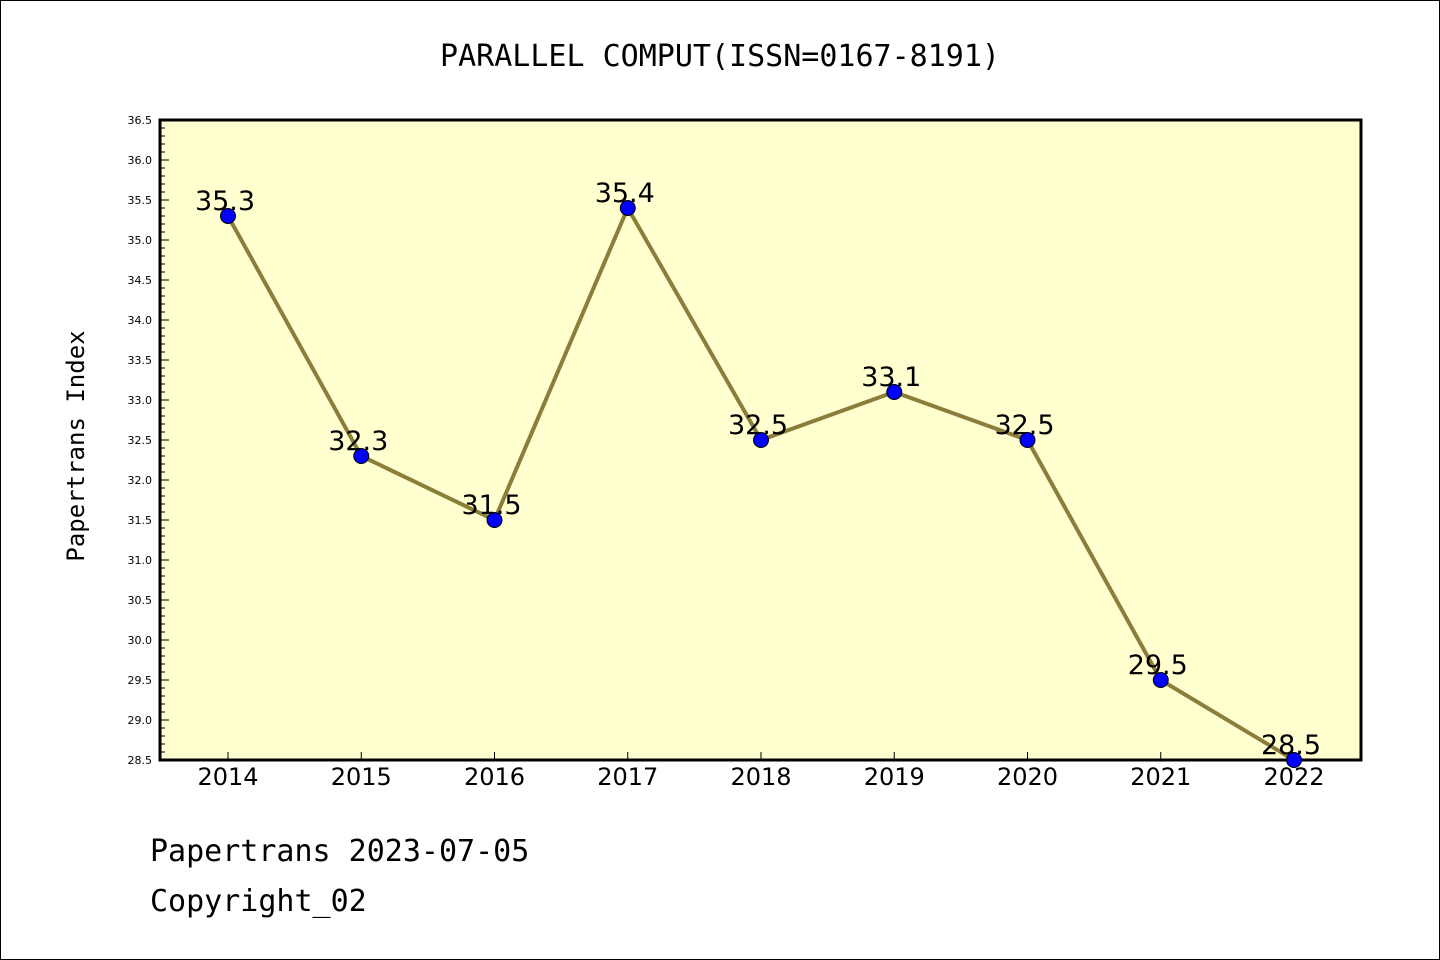  Describe the element at coordinates (358, 441) in the screenshot. I see `data-label: 32.3` at that location.